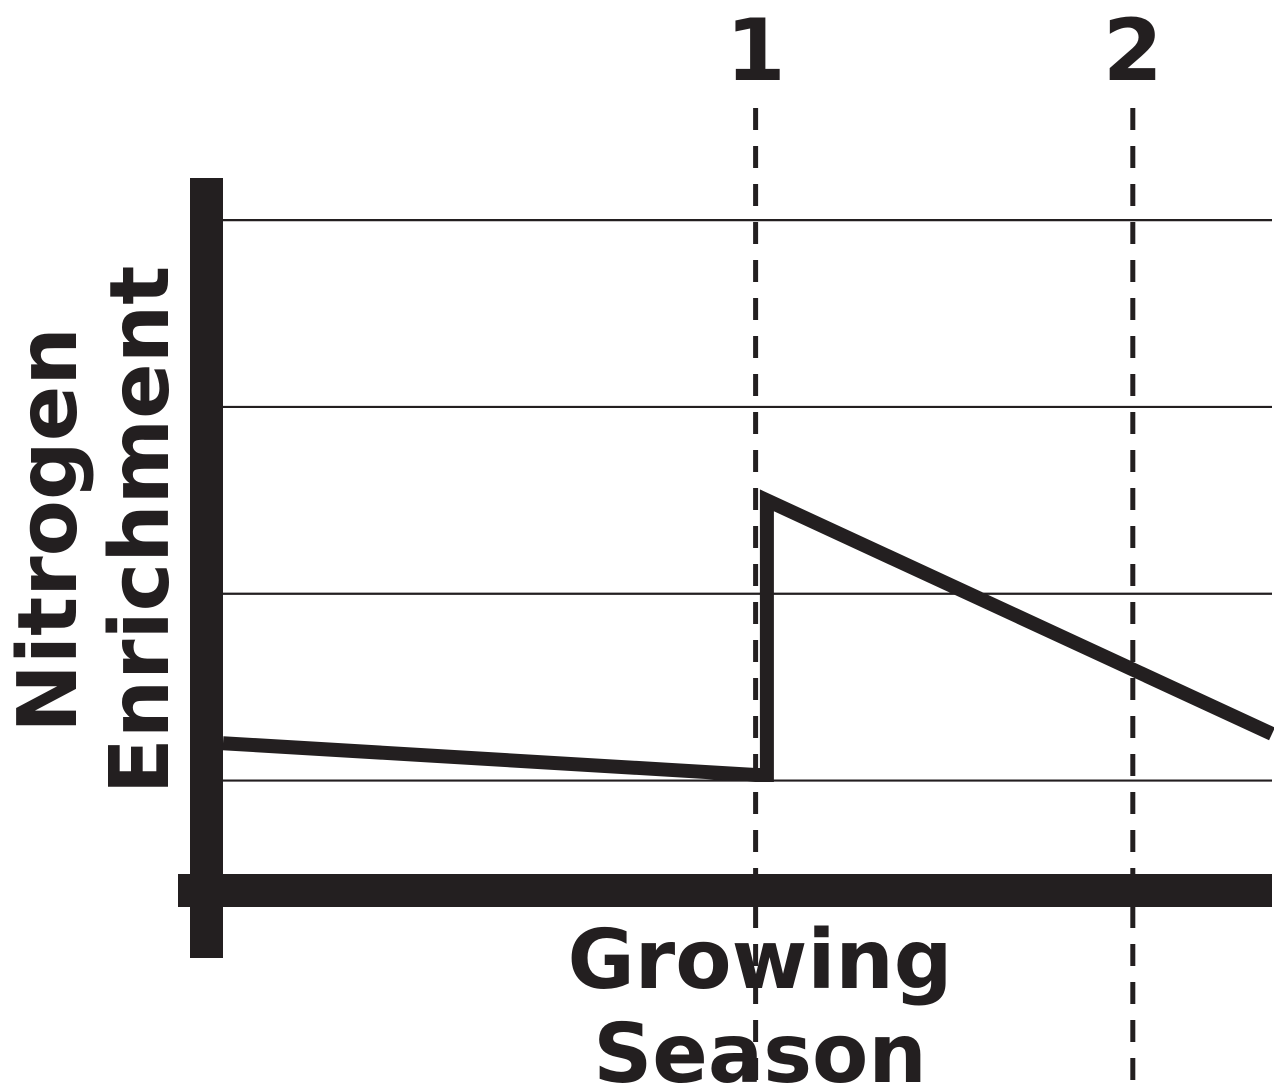  I want to click on season-marker-label-2: 2, so click(1133, 51).